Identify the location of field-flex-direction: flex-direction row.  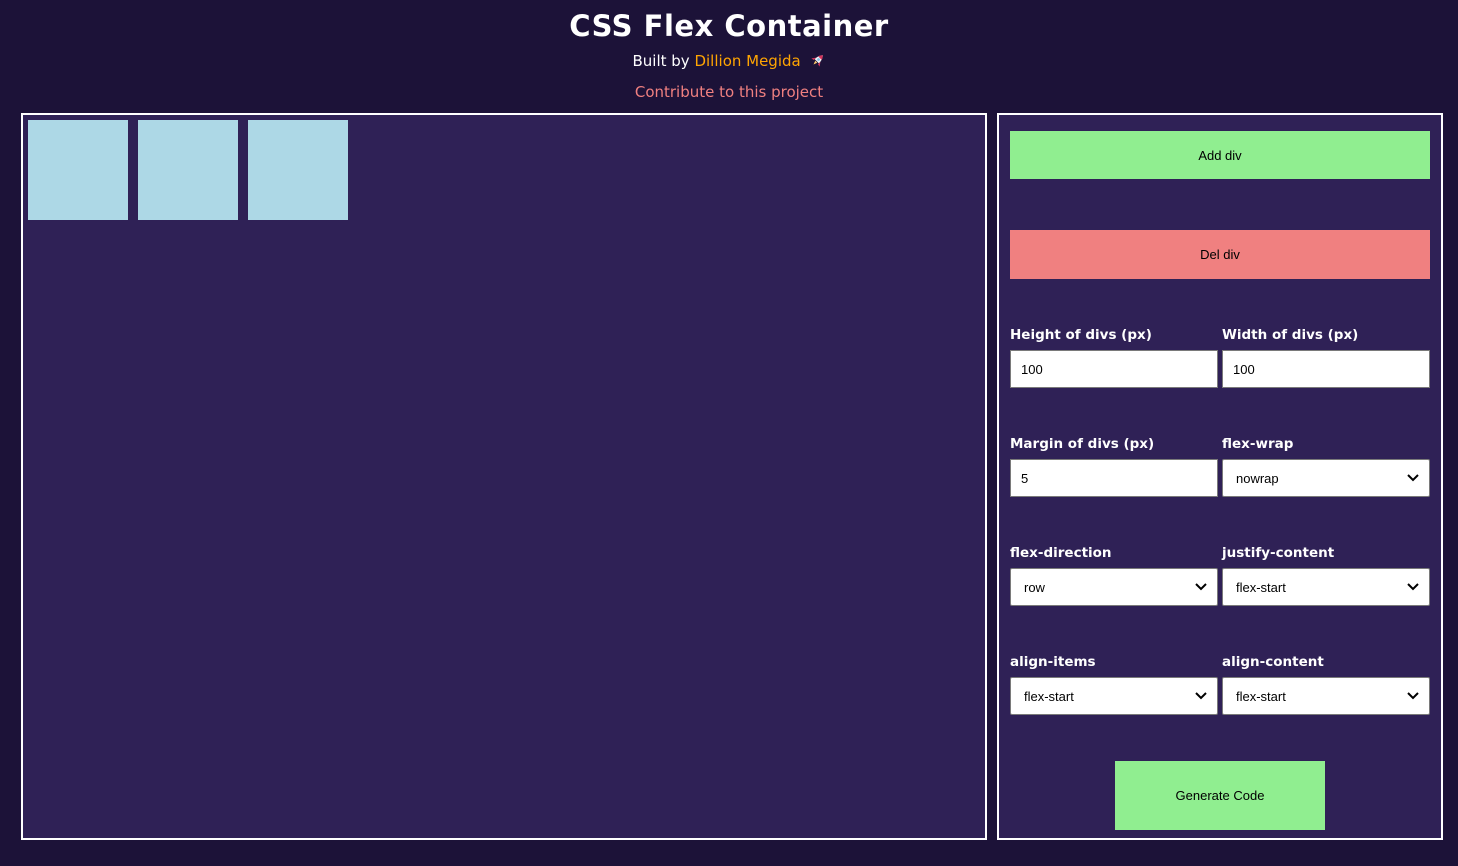
(1114, 575).